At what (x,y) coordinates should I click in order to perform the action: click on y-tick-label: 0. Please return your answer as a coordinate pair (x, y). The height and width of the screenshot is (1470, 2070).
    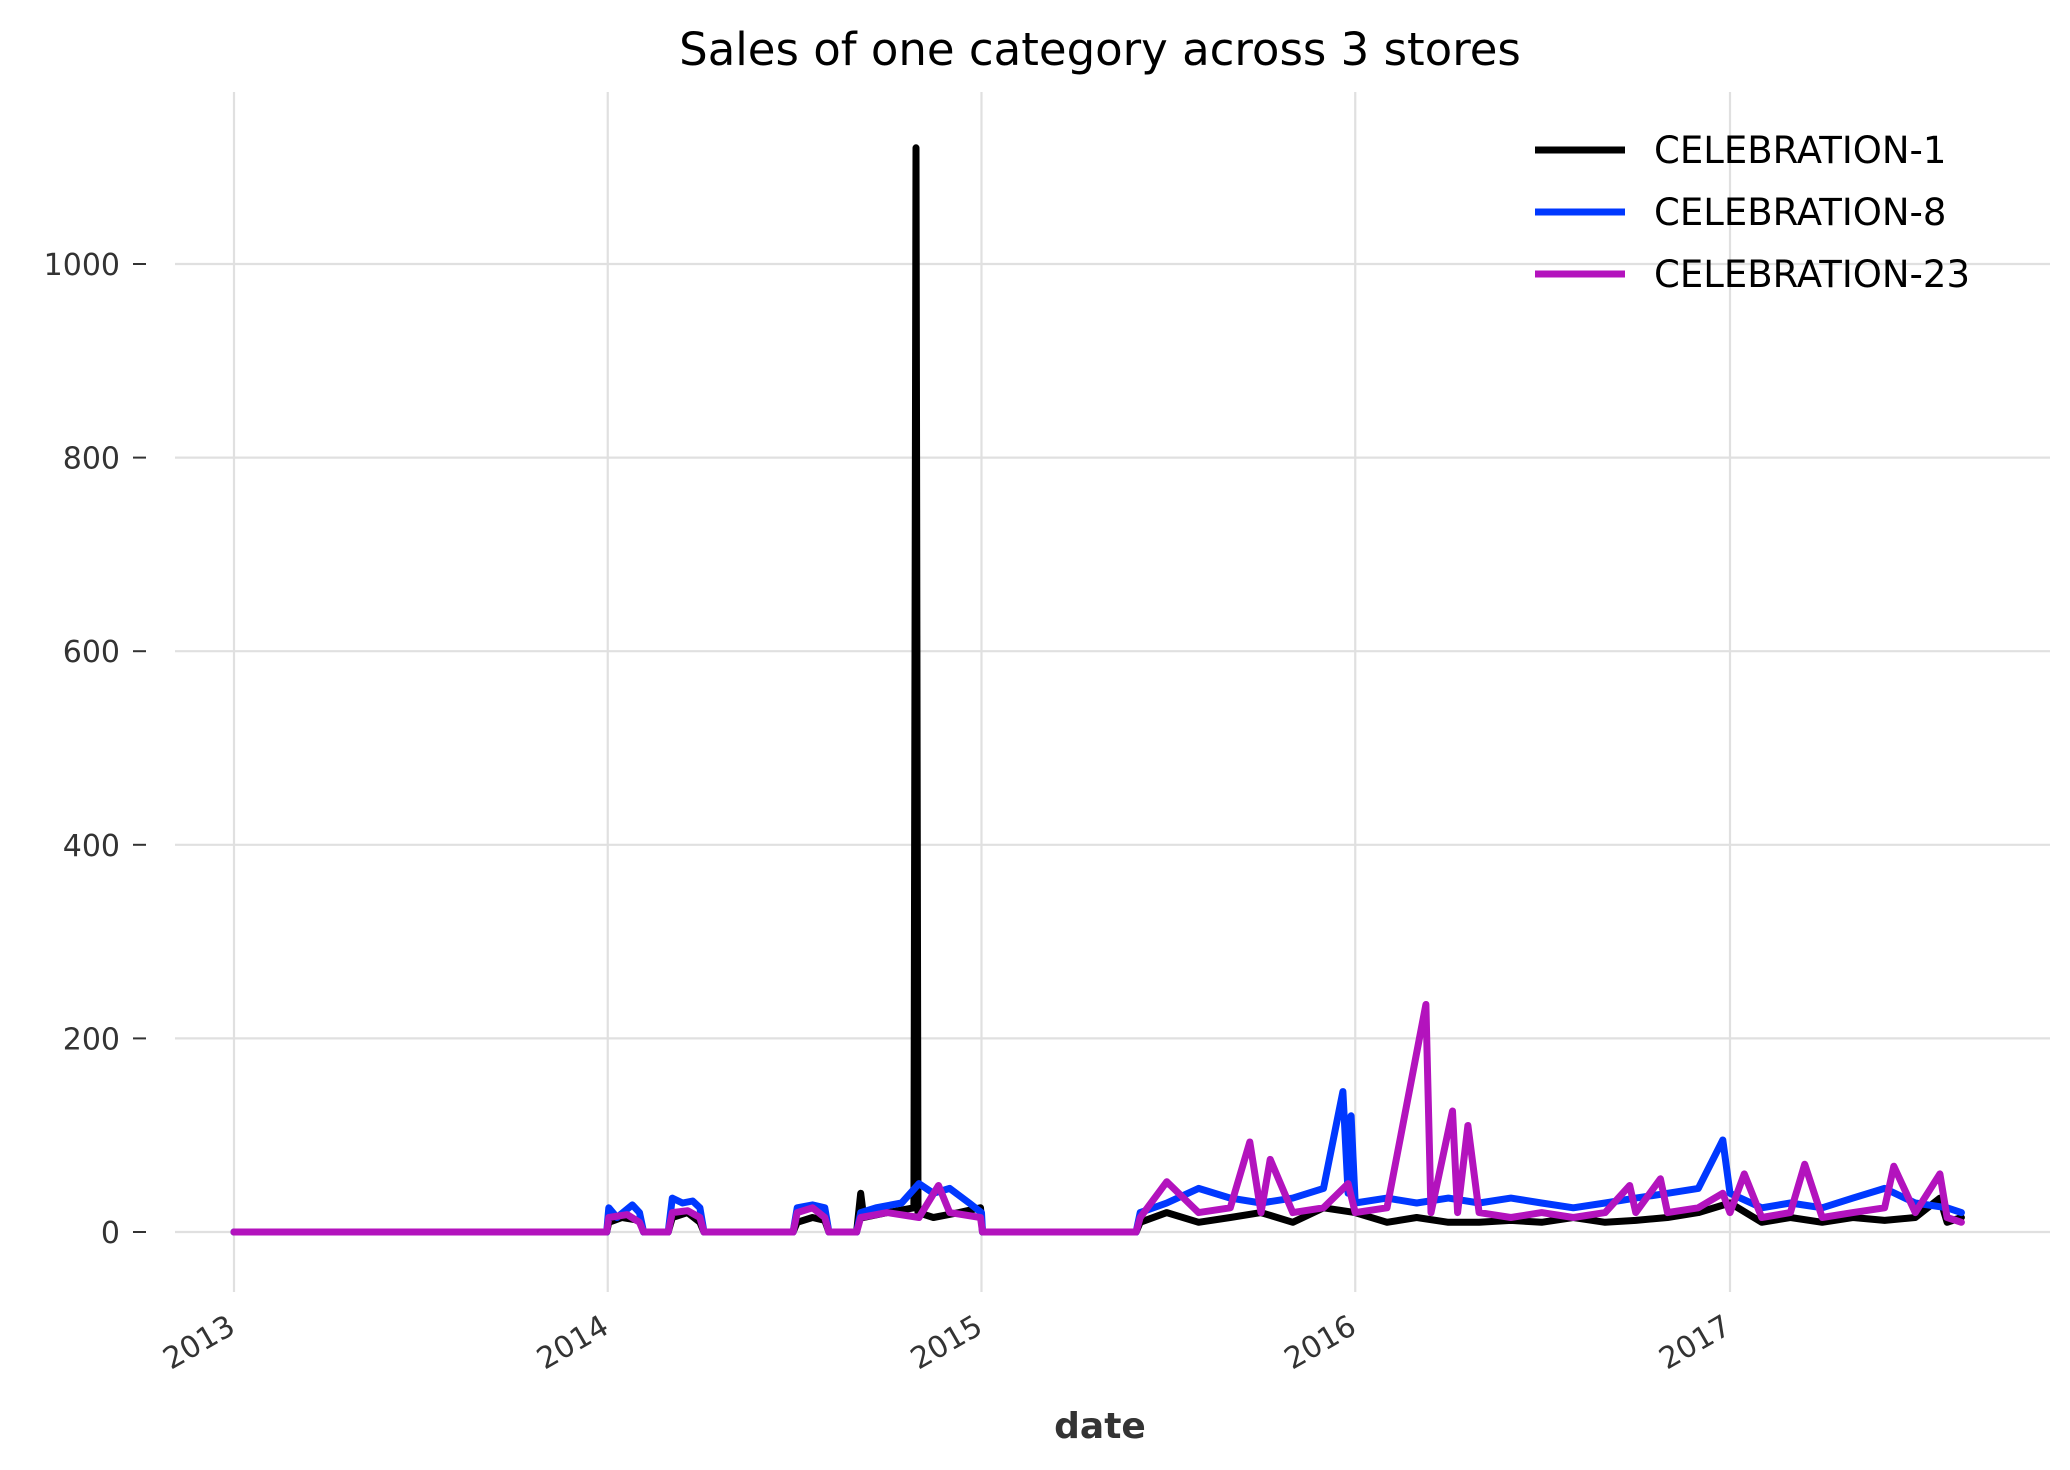
    Looking at the image, I should click on (110, 1233).